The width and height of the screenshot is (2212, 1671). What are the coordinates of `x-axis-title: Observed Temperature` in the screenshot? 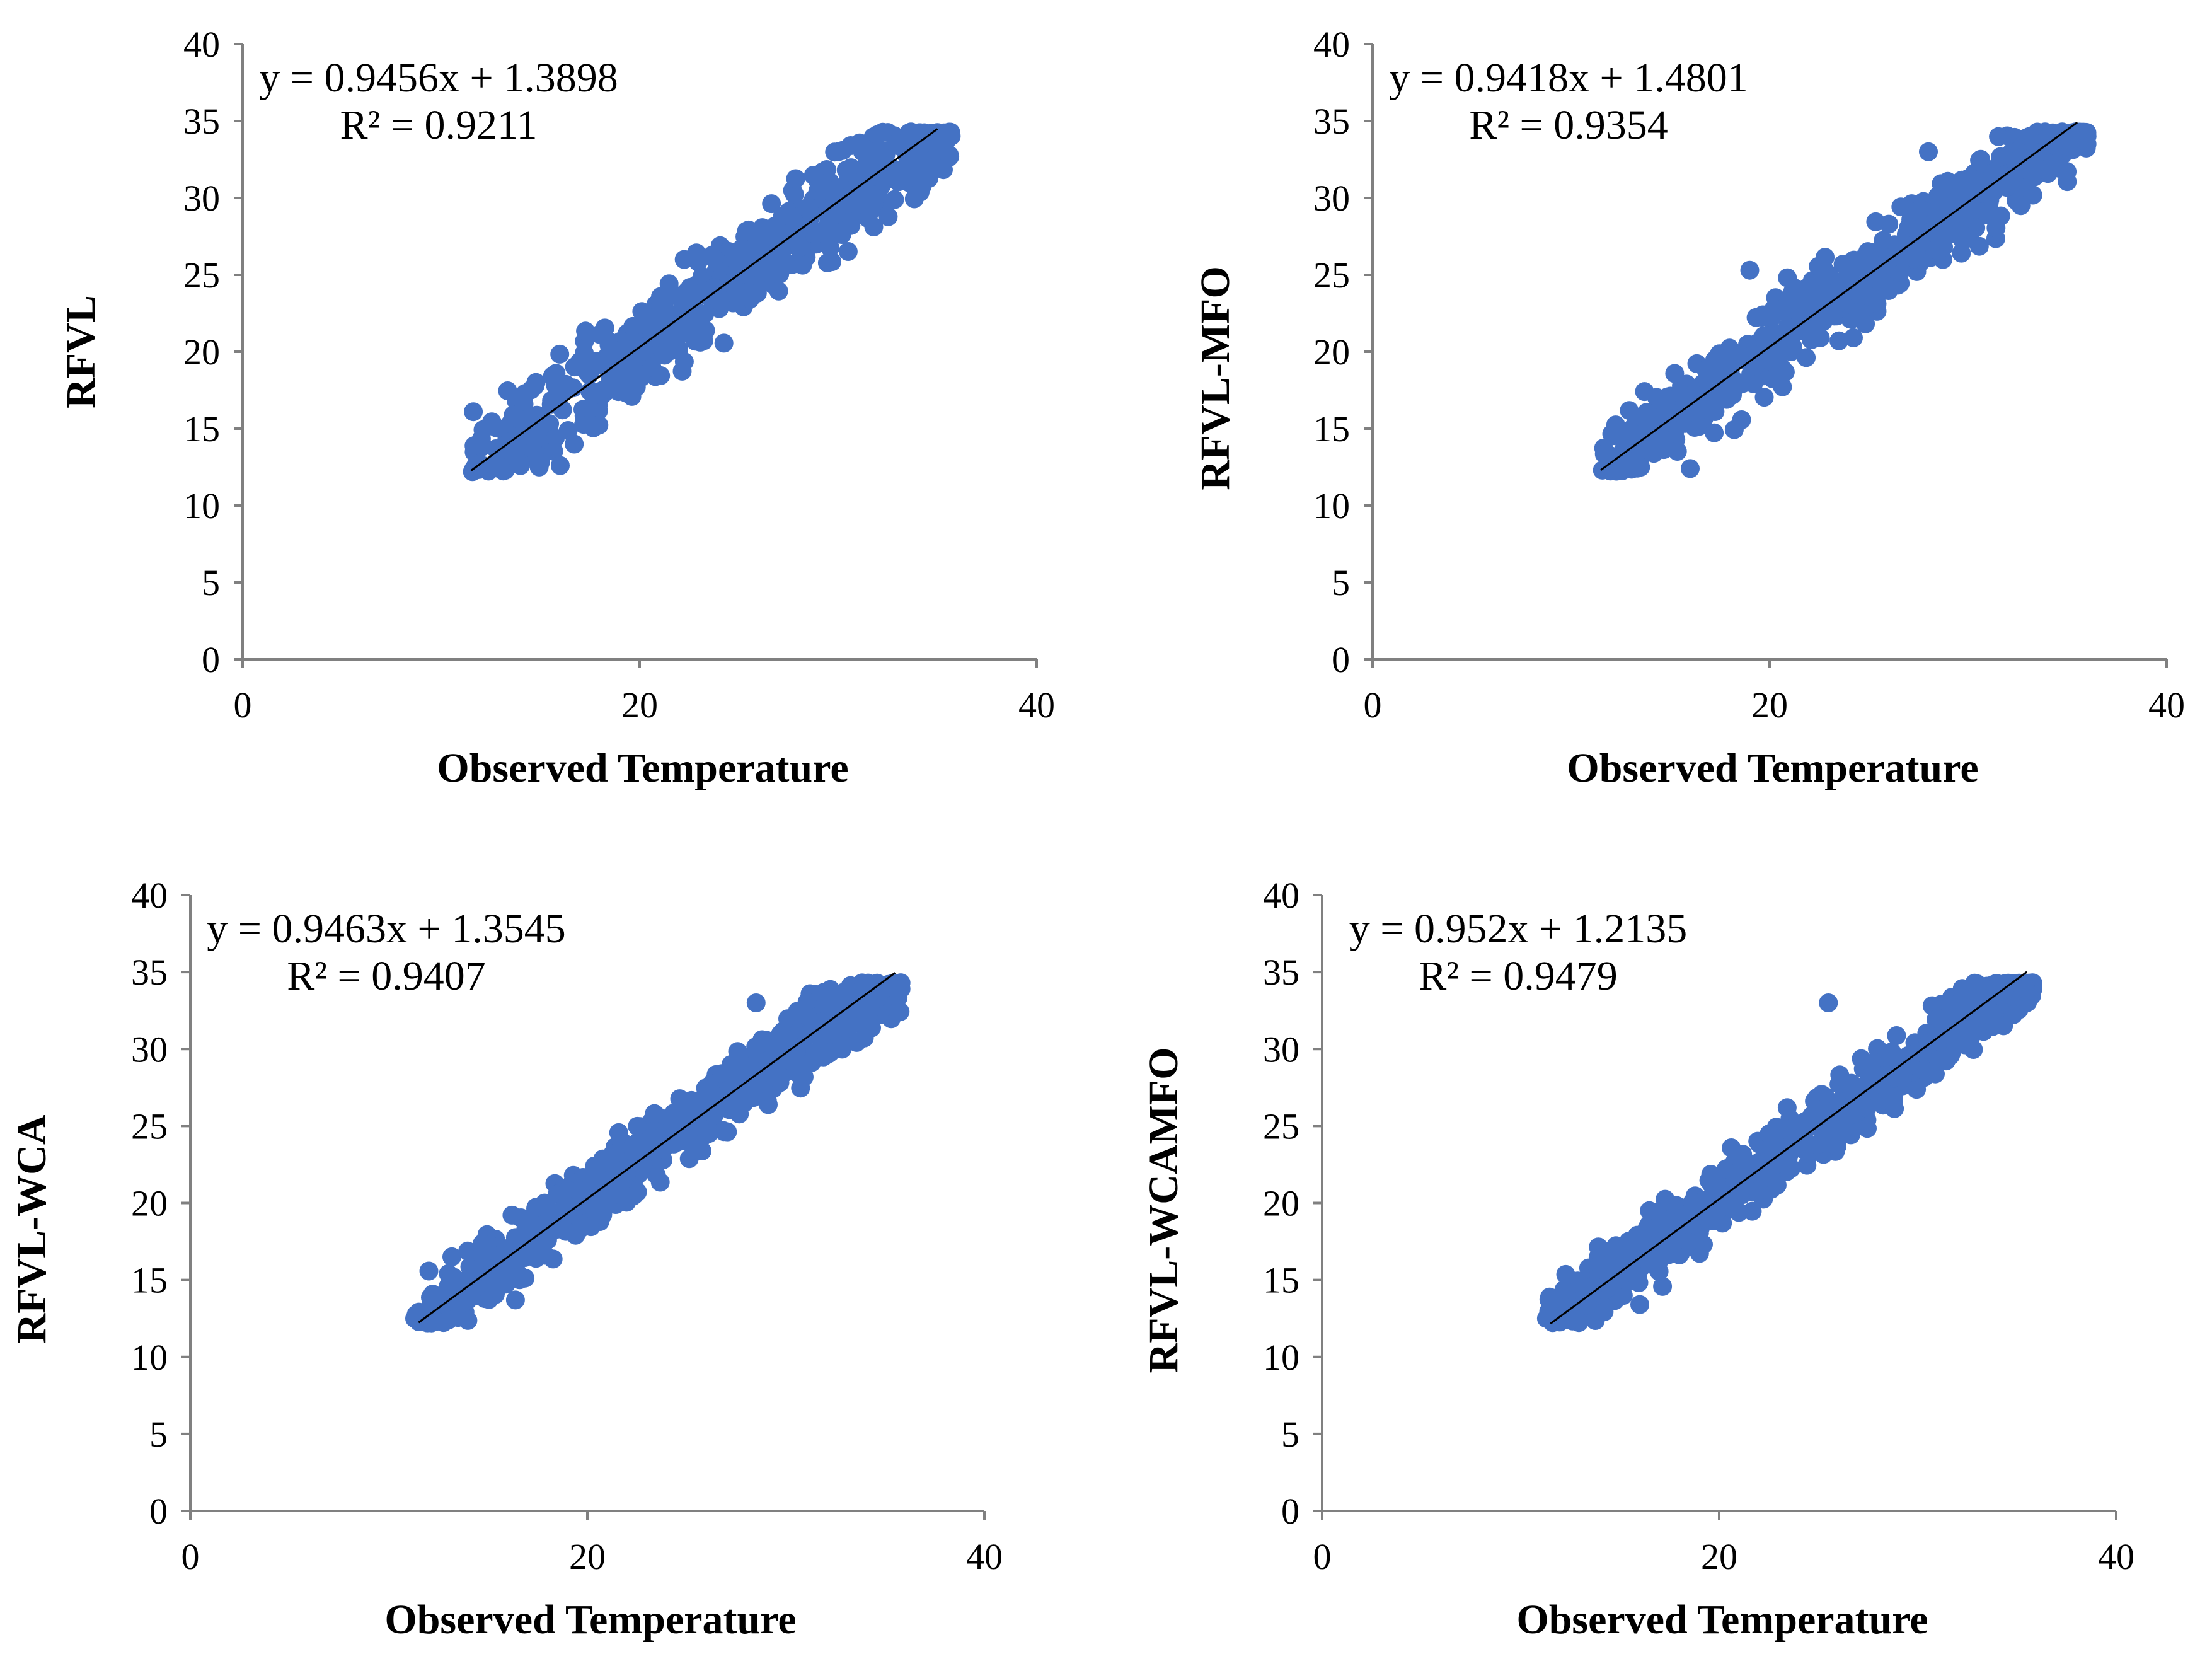 It's located at (642, 768).